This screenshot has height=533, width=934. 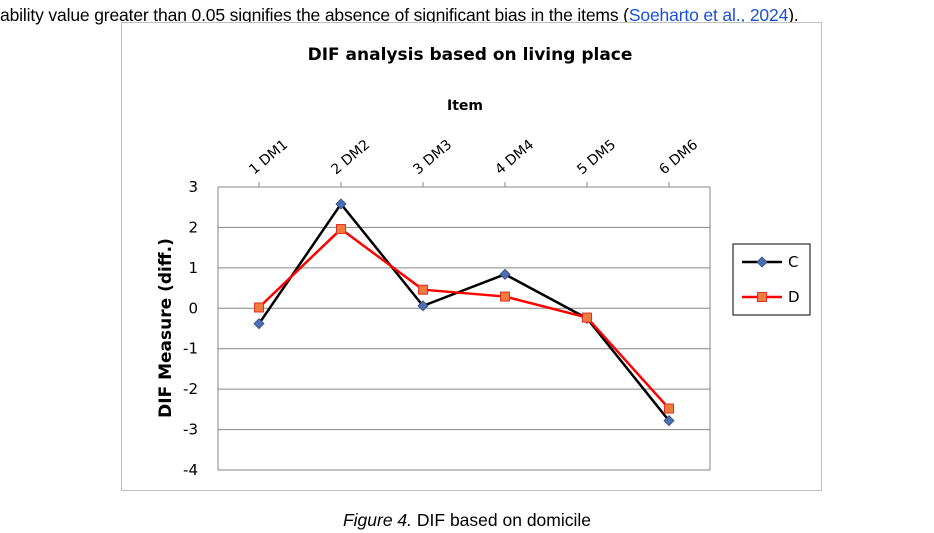 I want to click on y-tick-label: -2, so click(x=190, y=389).